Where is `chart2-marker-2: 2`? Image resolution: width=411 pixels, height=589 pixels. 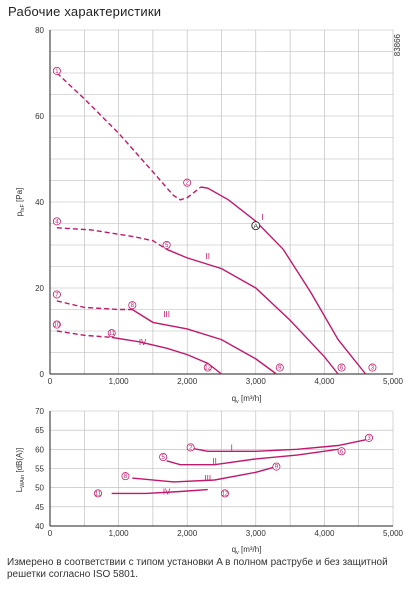
chart2-marker-2: 2 is located at coordinates (191, 448).